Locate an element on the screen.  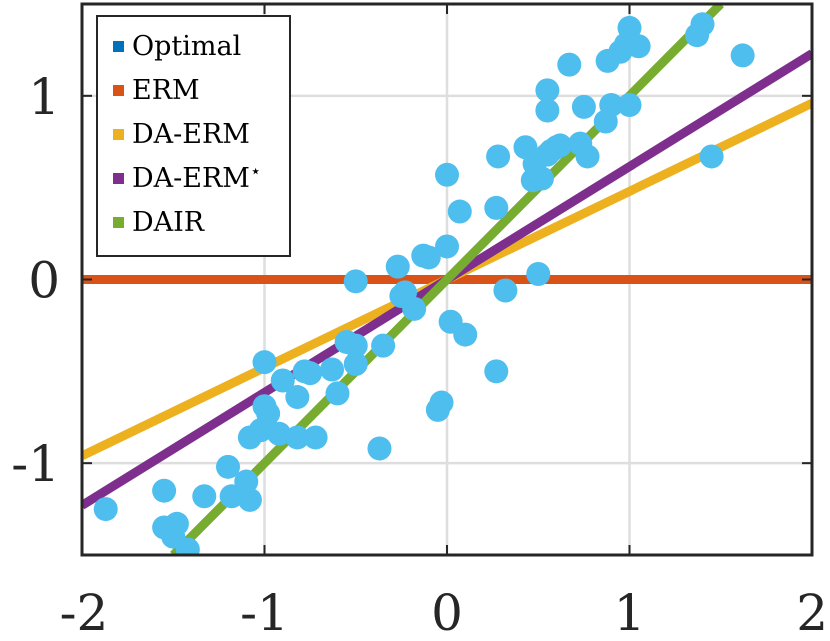
legend: Optimal ERM DA-ERM DA-ERM⋆ DAIR is located at coordinates (193, 136).